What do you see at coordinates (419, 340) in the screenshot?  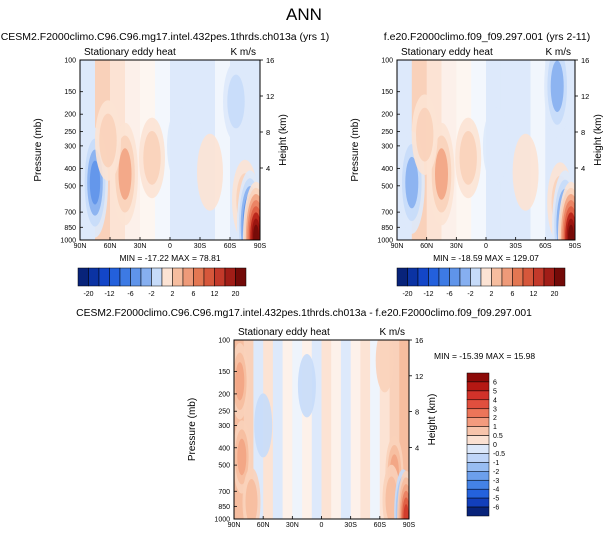 I see `y2-tick-label: 16` at bounding box center [419, 340].